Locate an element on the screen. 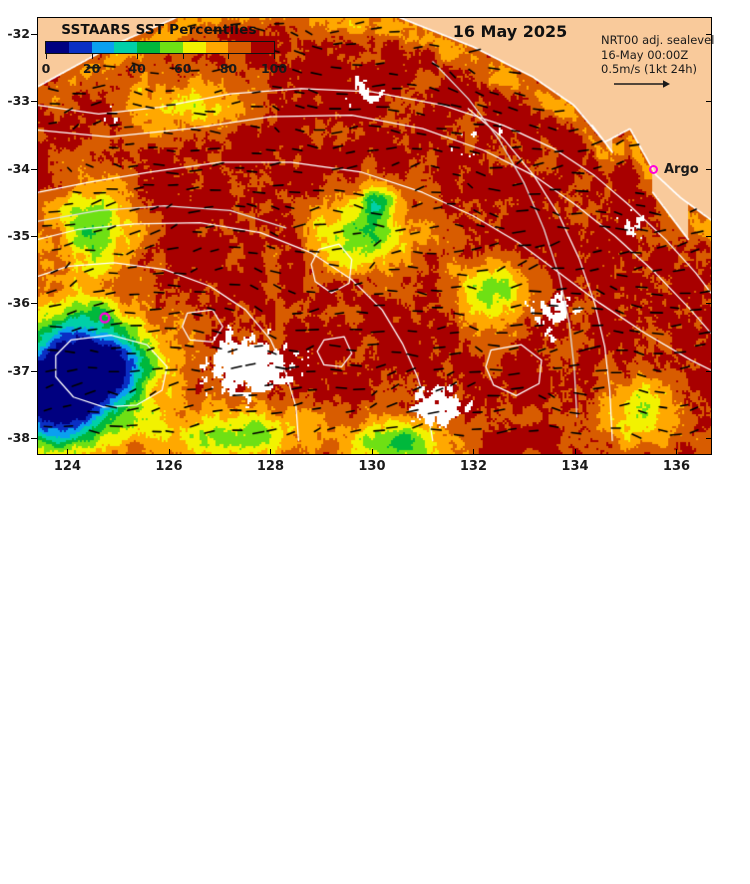  x-axis-label-126: 126 is located at coordinates (169, 466).